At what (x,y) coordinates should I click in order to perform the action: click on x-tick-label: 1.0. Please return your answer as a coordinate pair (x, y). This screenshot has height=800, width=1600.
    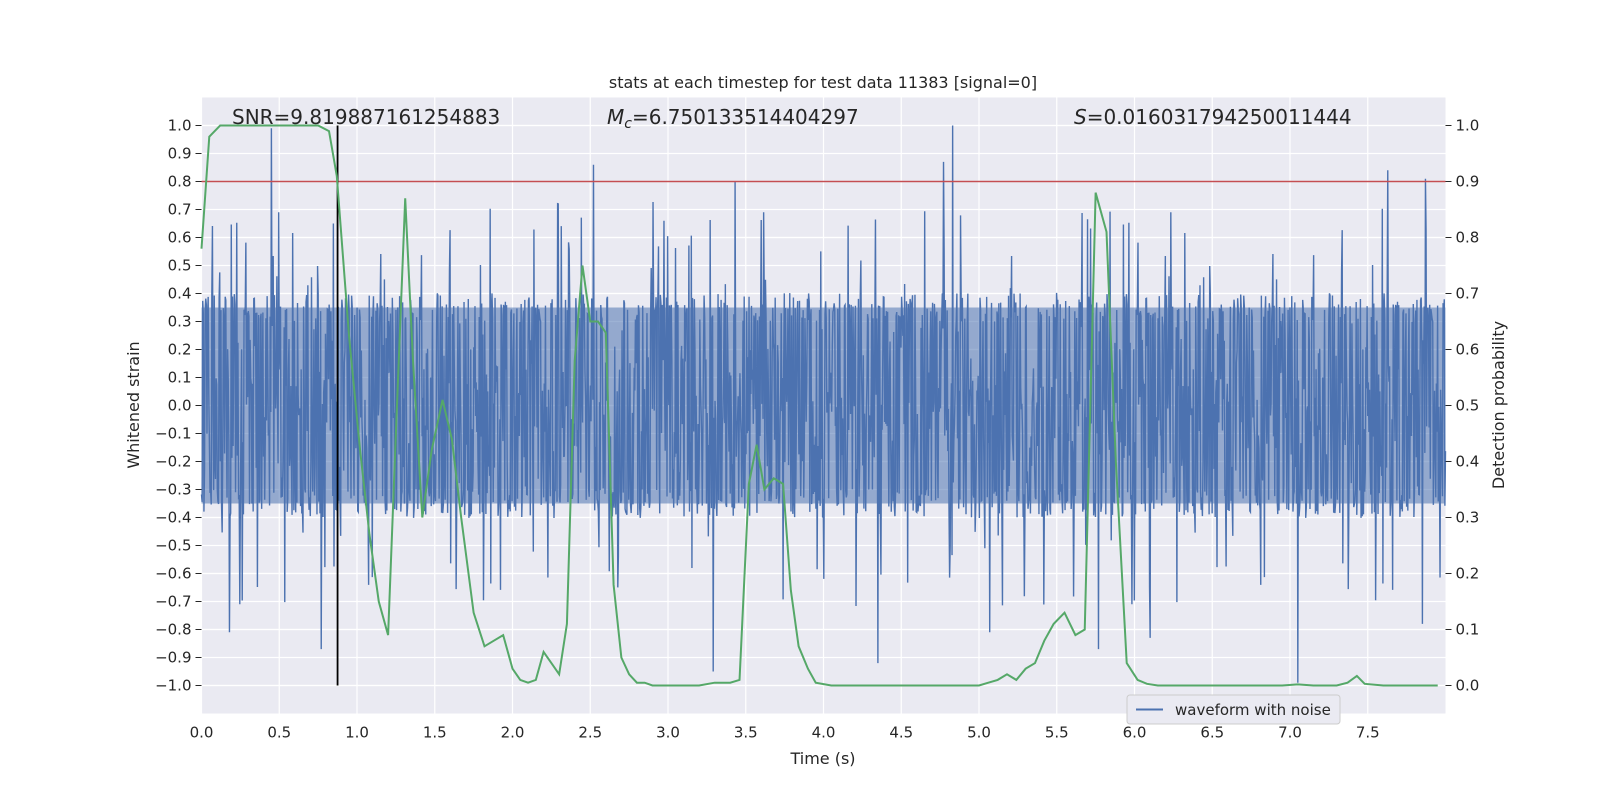
    Looking at the image, I should click on (357, 733).